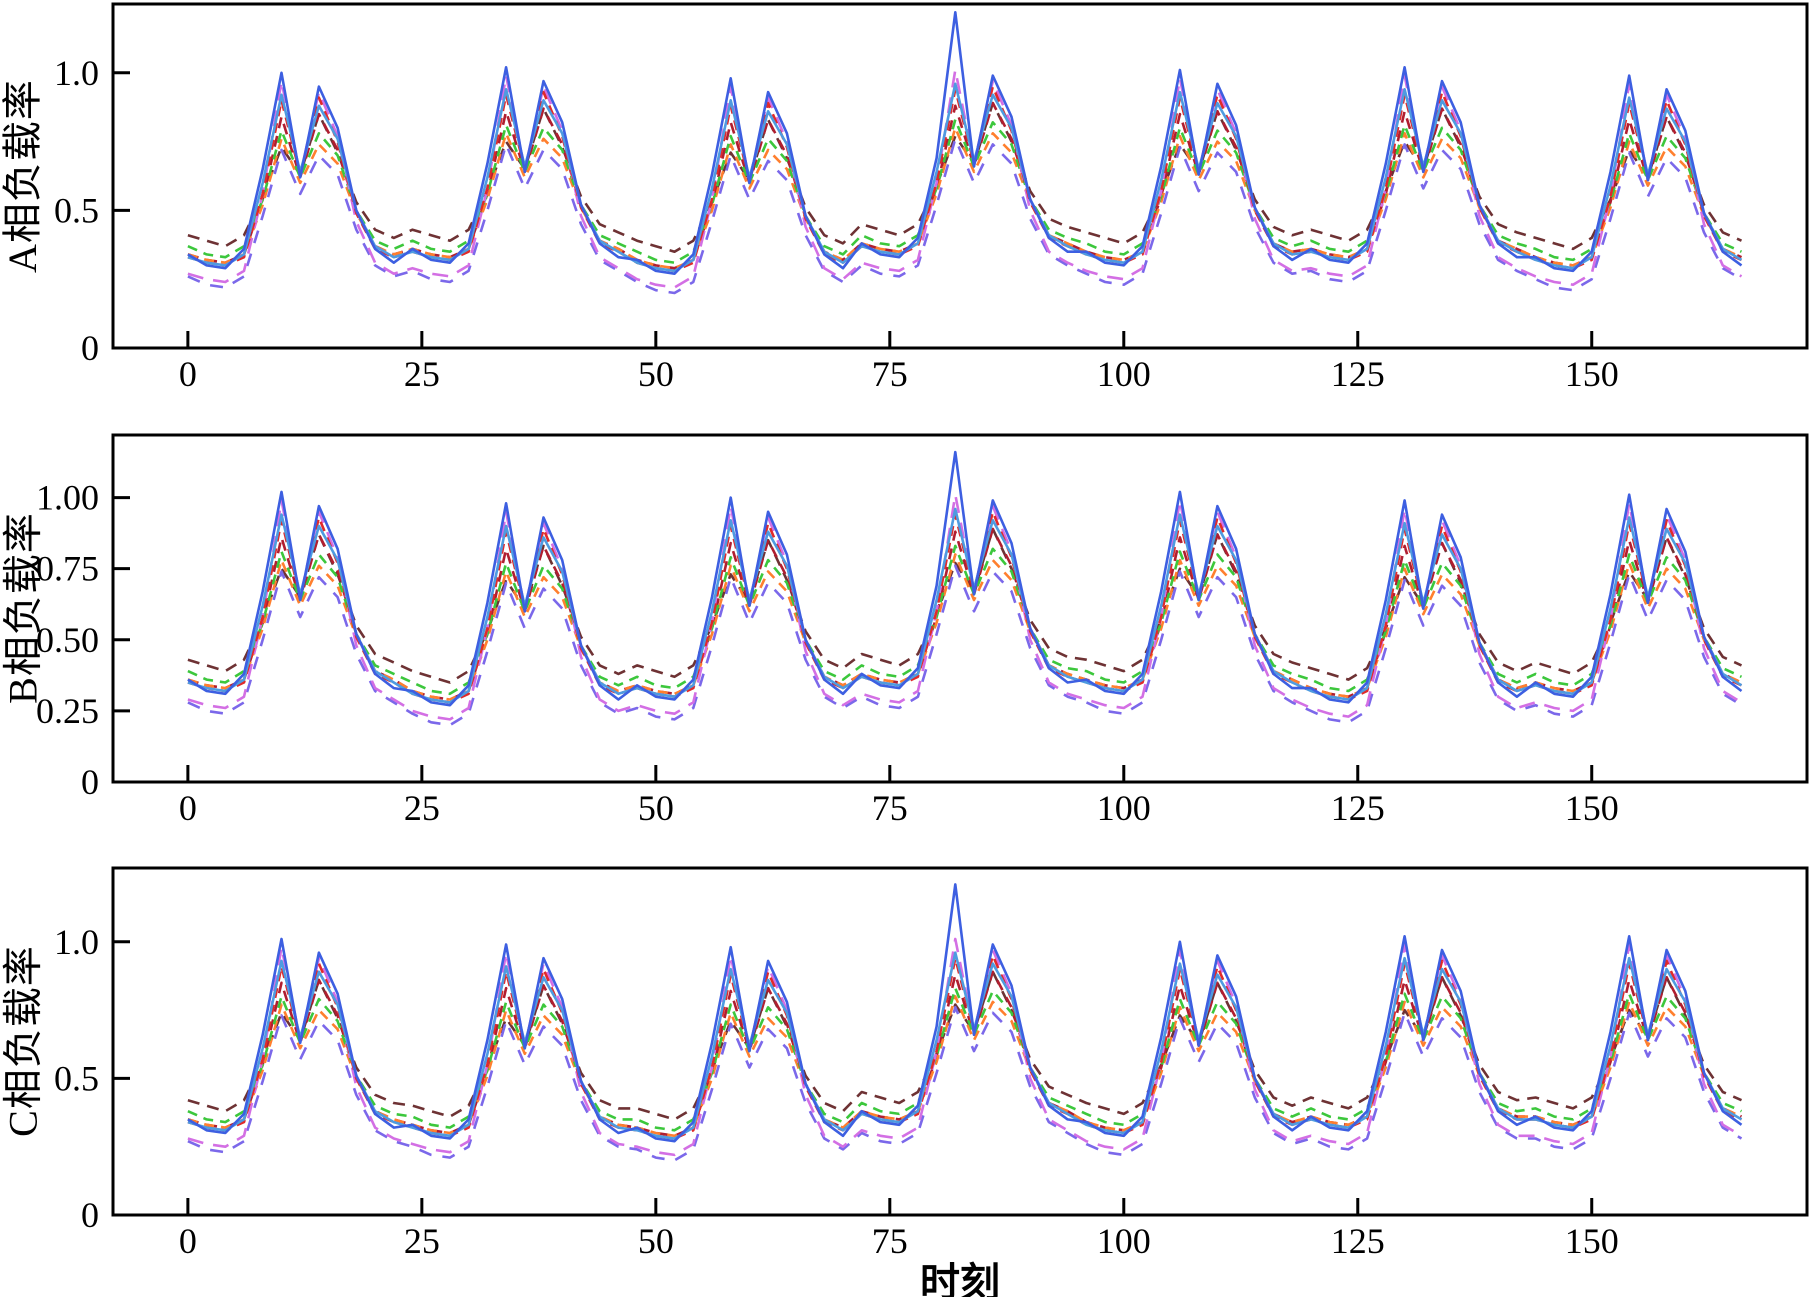 The width and height of the screenshot is (1814, 1297). I want to click on series-red-dashed, so click(965, 1047).